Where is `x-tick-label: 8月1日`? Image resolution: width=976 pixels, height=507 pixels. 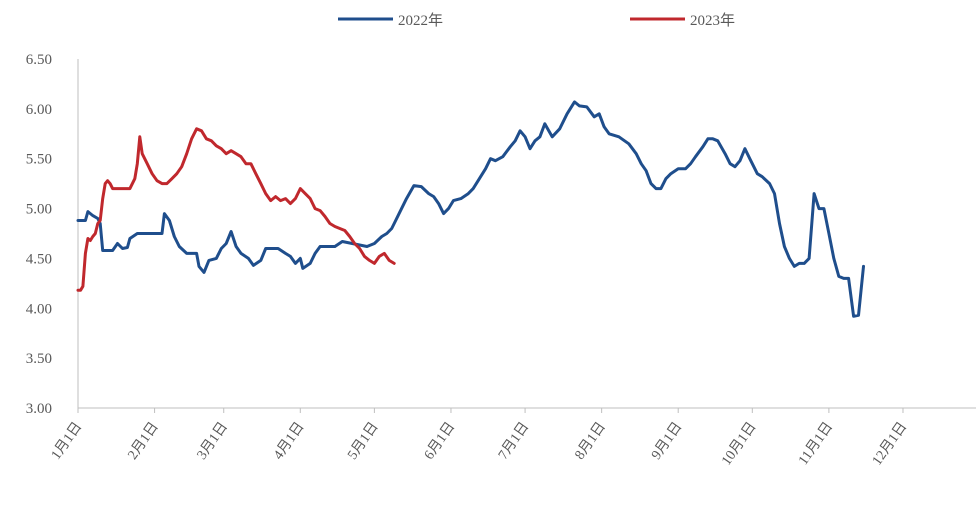 x-tick-label: 8月1日 is located at coordinates (590, 441).